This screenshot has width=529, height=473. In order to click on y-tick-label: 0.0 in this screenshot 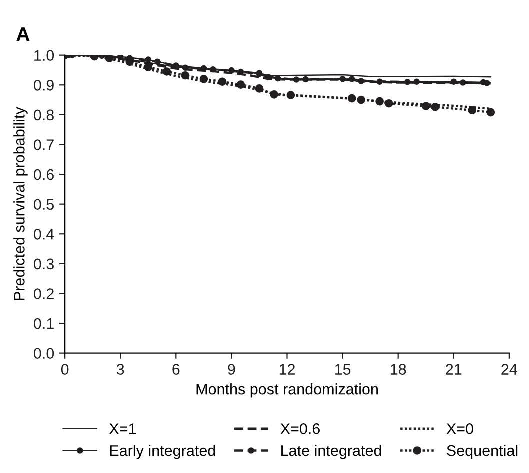, I will do `click(44, 354)`.